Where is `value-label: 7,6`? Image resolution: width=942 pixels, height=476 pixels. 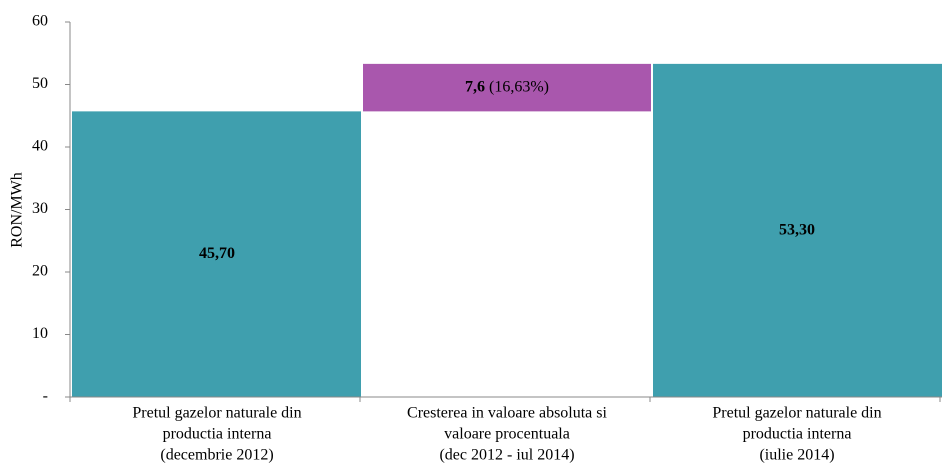
value-label: 7,6 is located at coordinates (475, 86).